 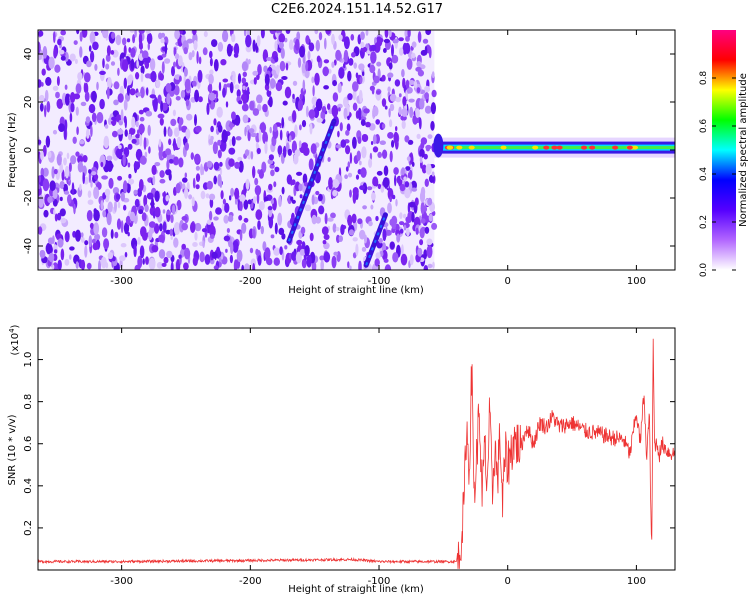 What do you see at coordinates (12, 449) in the screenshot?
I see `snr-y-label: SNR (10 * v/v)` at bounding box center [12, 449].